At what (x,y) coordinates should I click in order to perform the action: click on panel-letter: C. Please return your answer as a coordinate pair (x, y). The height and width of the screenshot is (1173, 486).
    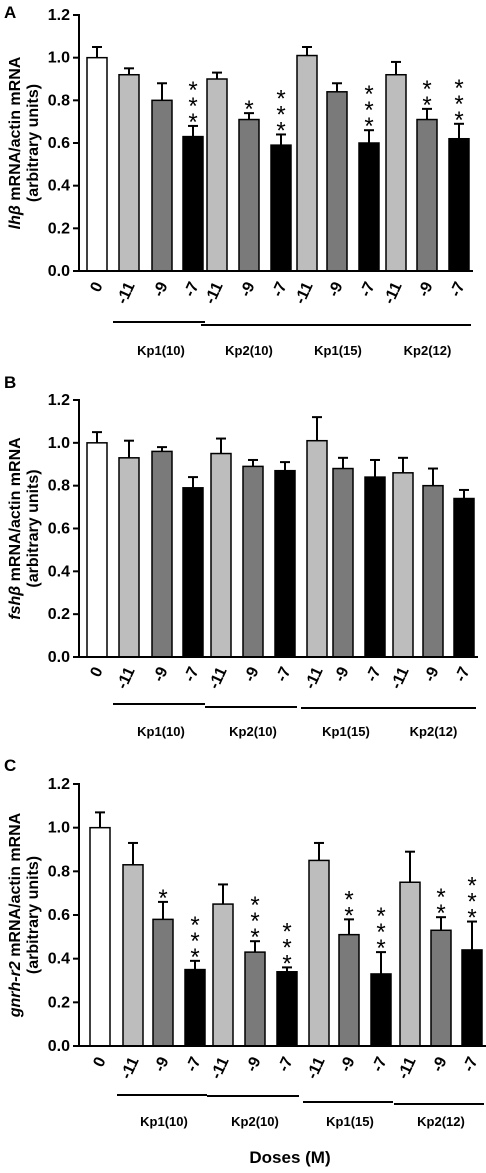
    Looking at the image, I should click on (10, 765).